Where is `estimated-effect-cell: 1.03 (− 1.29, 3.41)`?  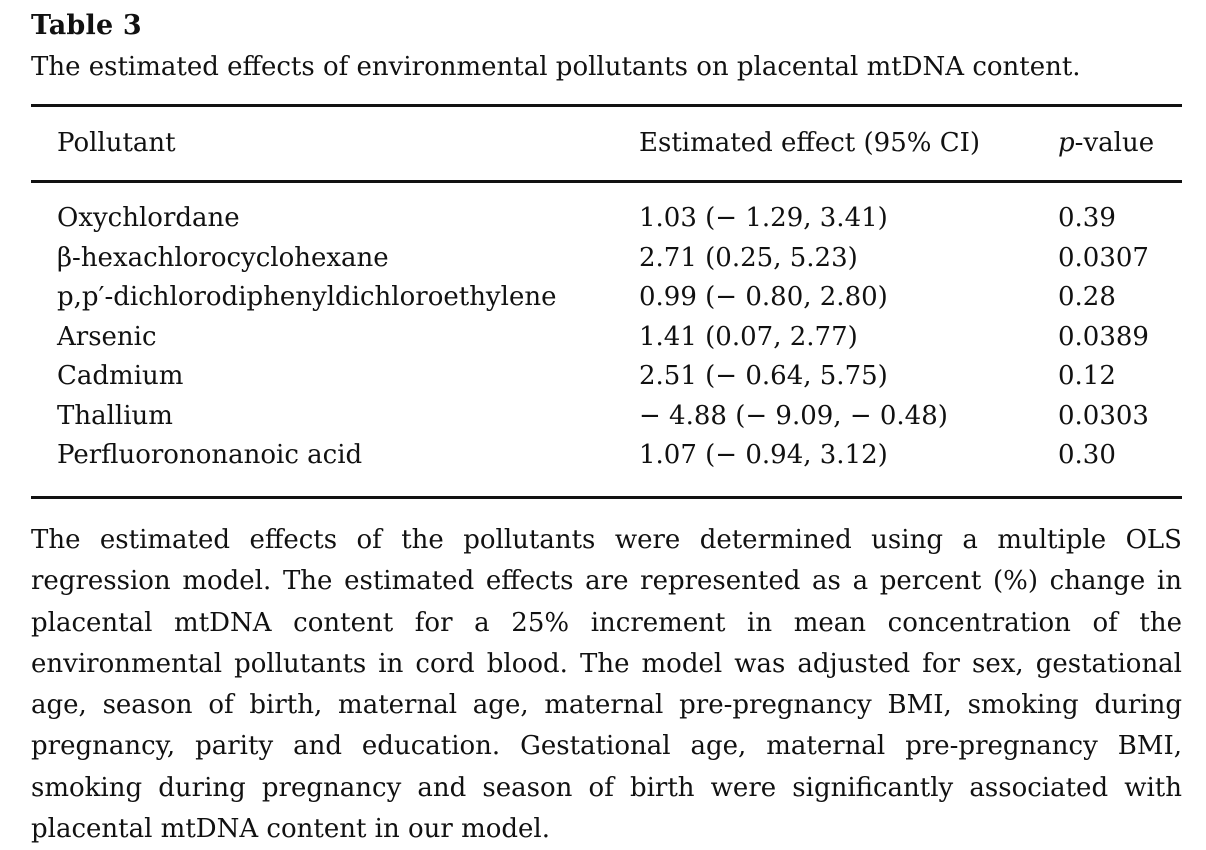
estimated-effect-cell: 1.03 (− 1.29, 3.41) is located at coordinates (763, 218).